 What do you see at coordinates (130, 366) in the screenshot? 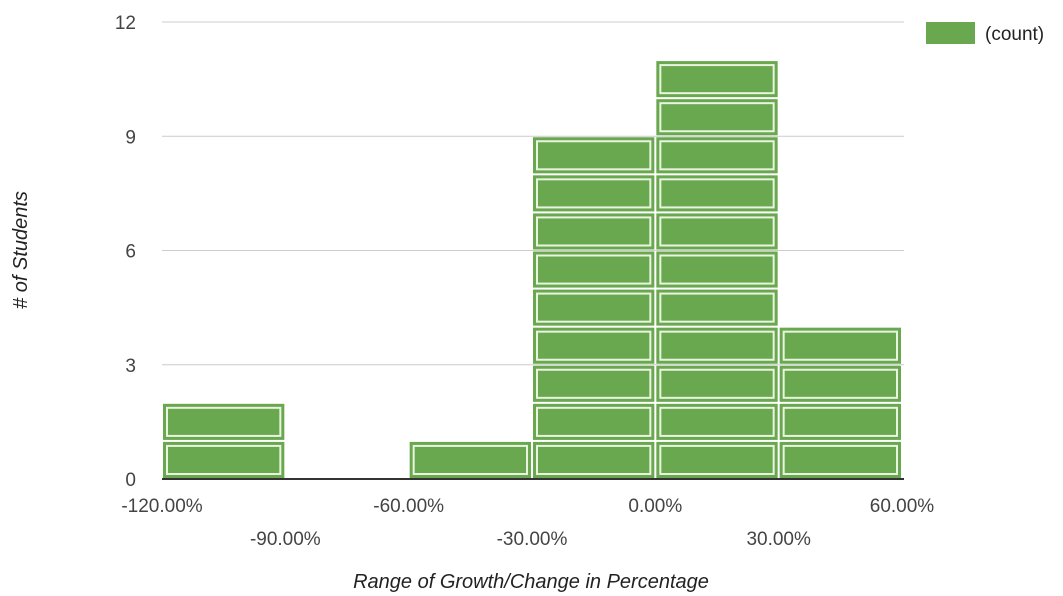
I see `y-tick-label: 3` at bounding box center [130, 366].